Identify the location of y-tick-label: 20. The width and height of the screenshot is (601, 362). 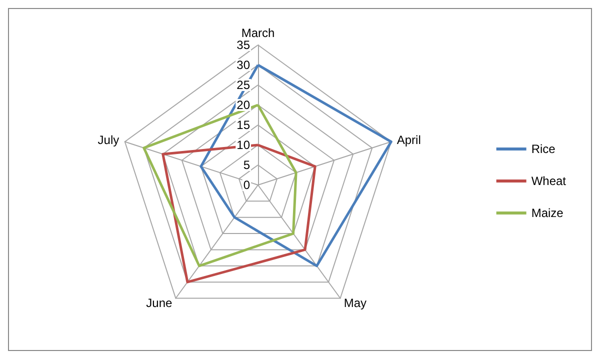
(243, 105).